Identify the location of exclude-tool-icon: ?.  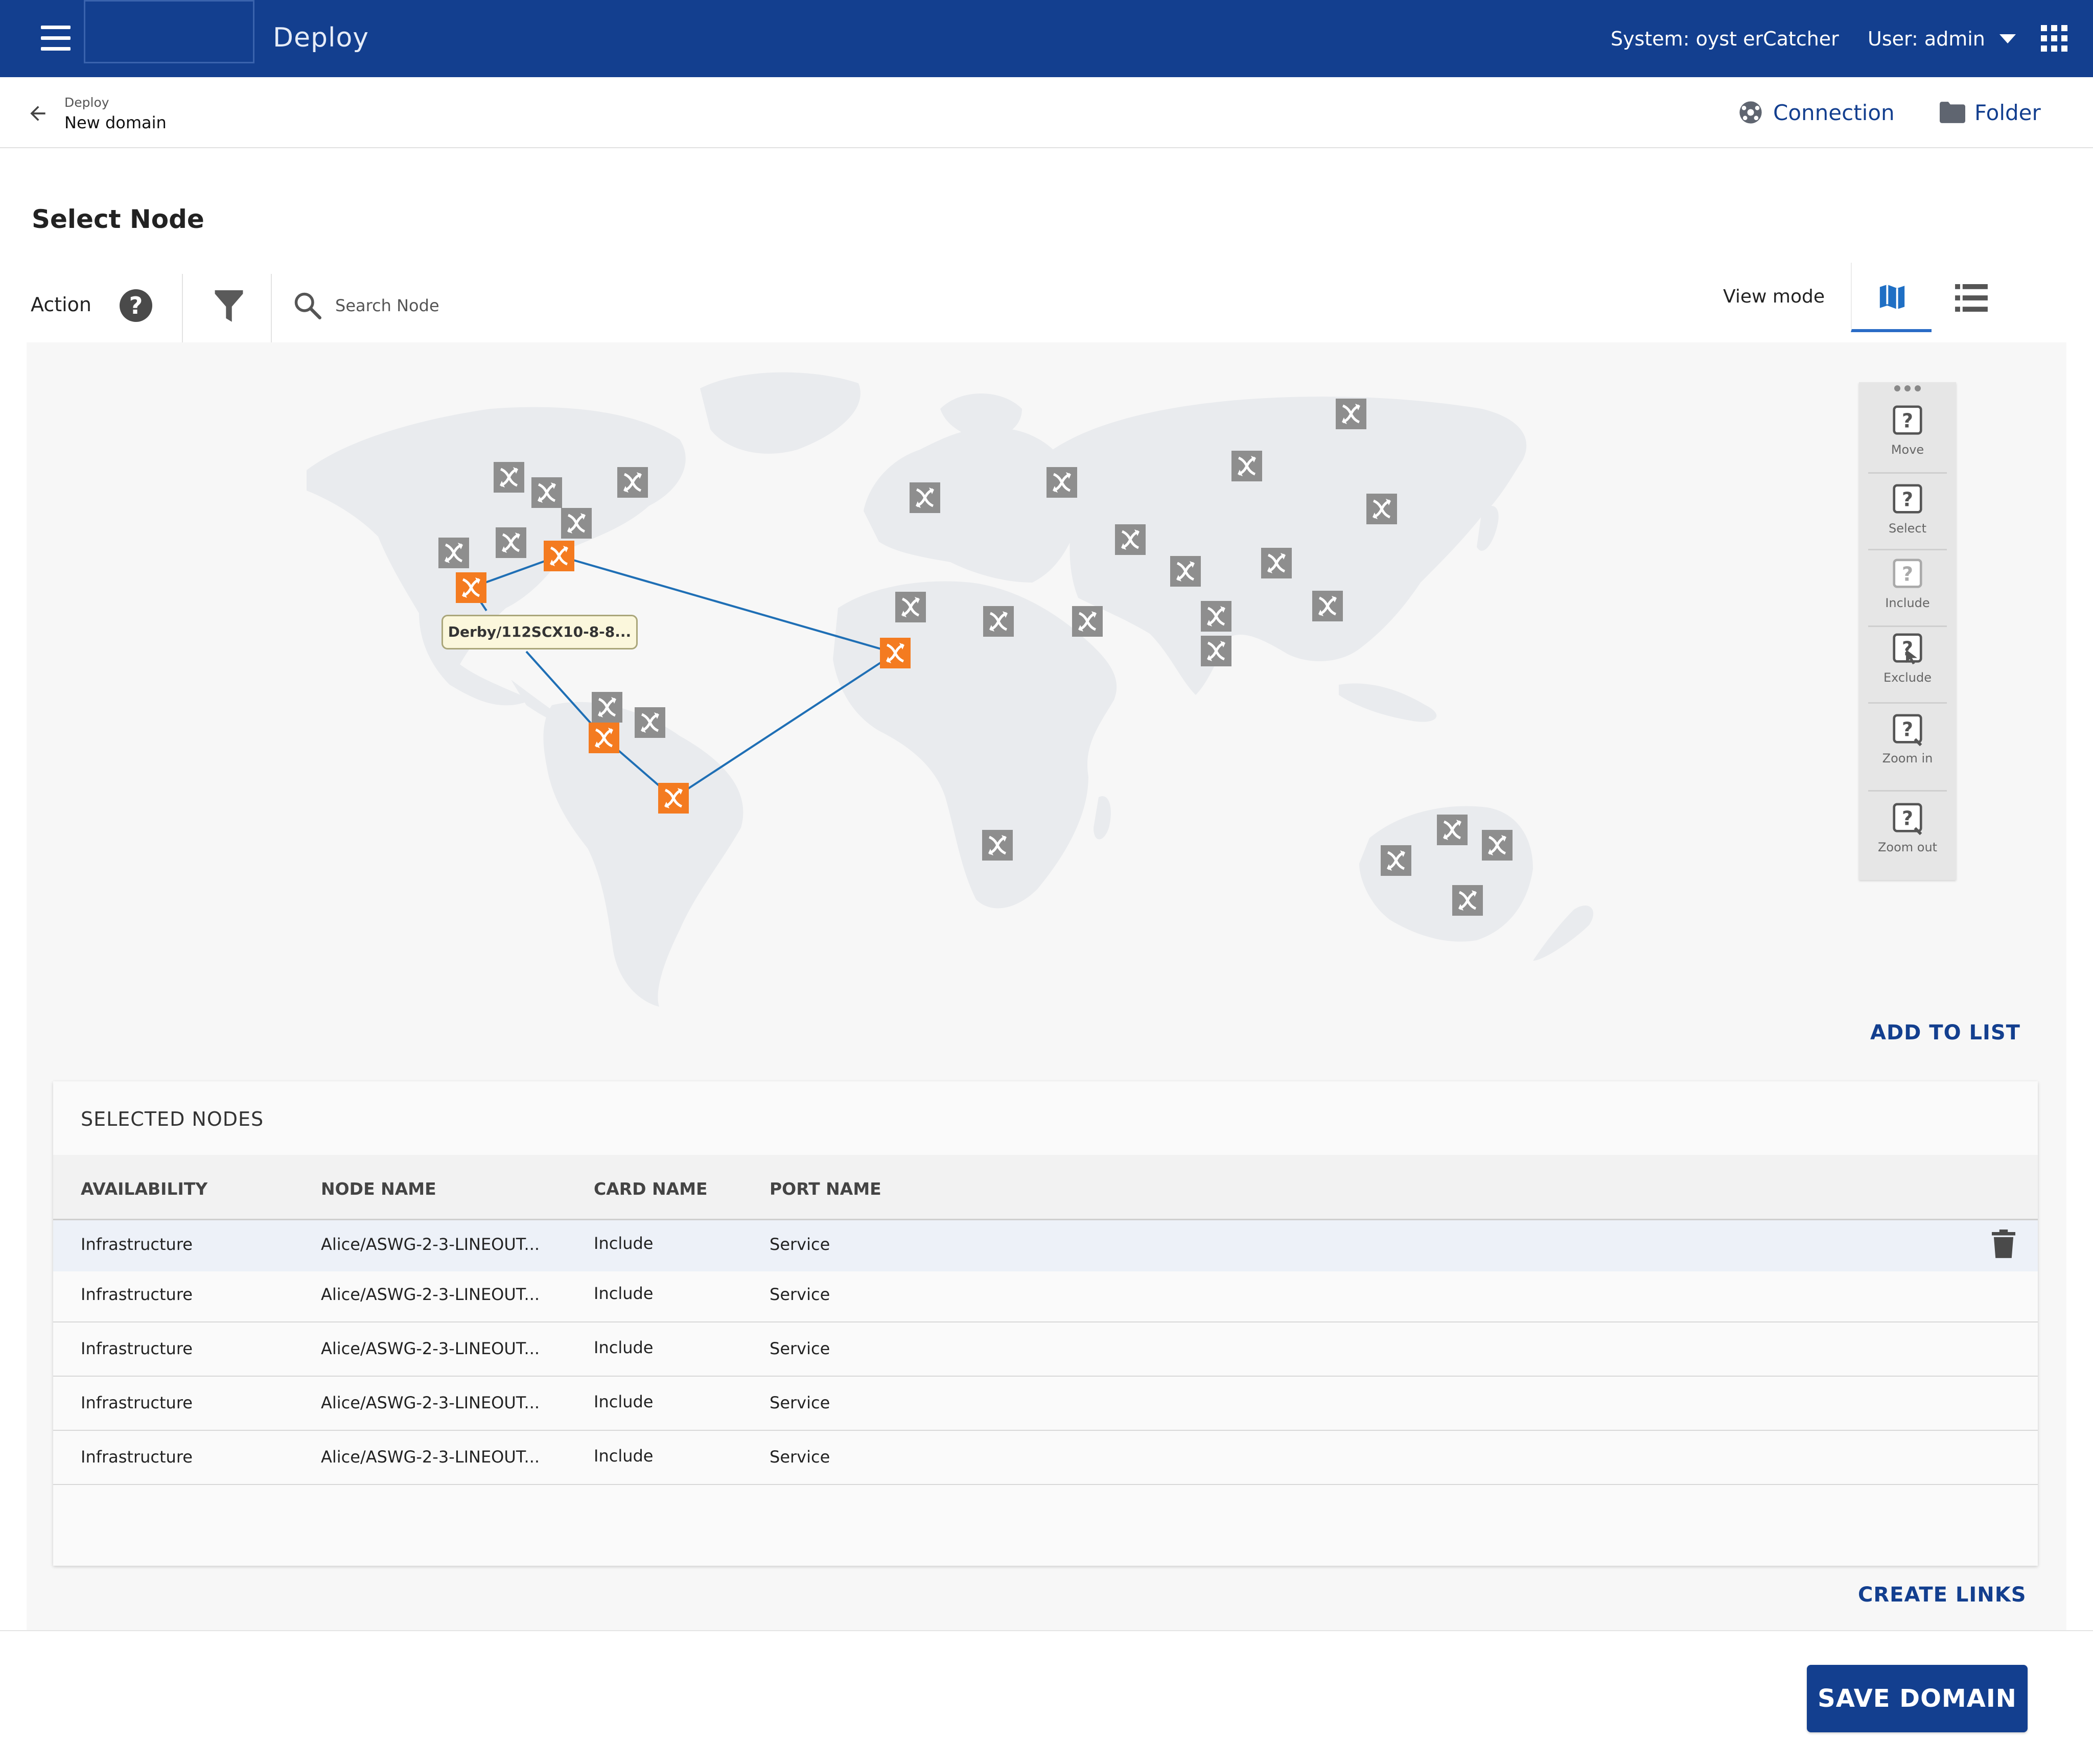
(1907, 649).